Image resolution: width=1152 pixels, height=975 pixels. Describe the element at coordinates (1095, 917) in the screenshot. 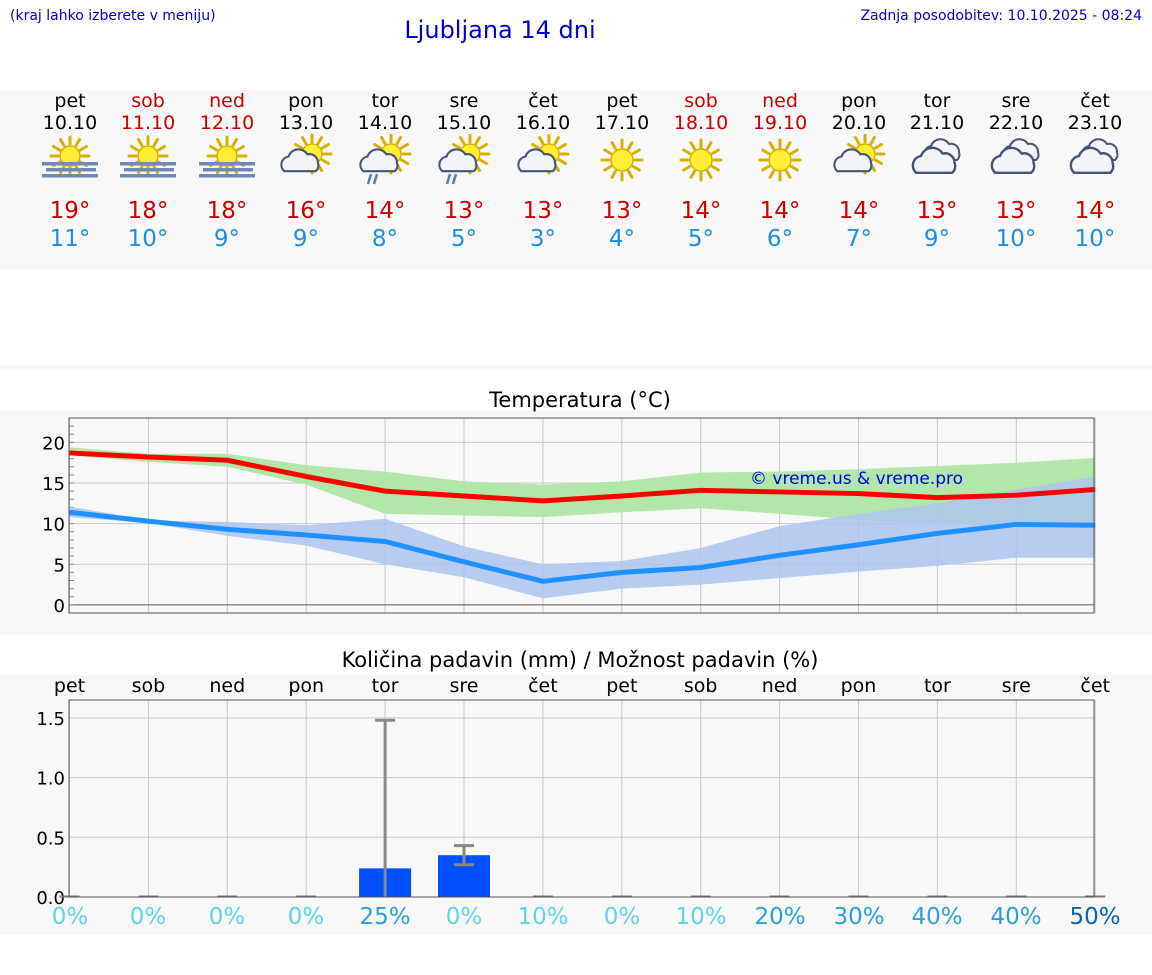

I see `precip-probability: 50%` at that location.